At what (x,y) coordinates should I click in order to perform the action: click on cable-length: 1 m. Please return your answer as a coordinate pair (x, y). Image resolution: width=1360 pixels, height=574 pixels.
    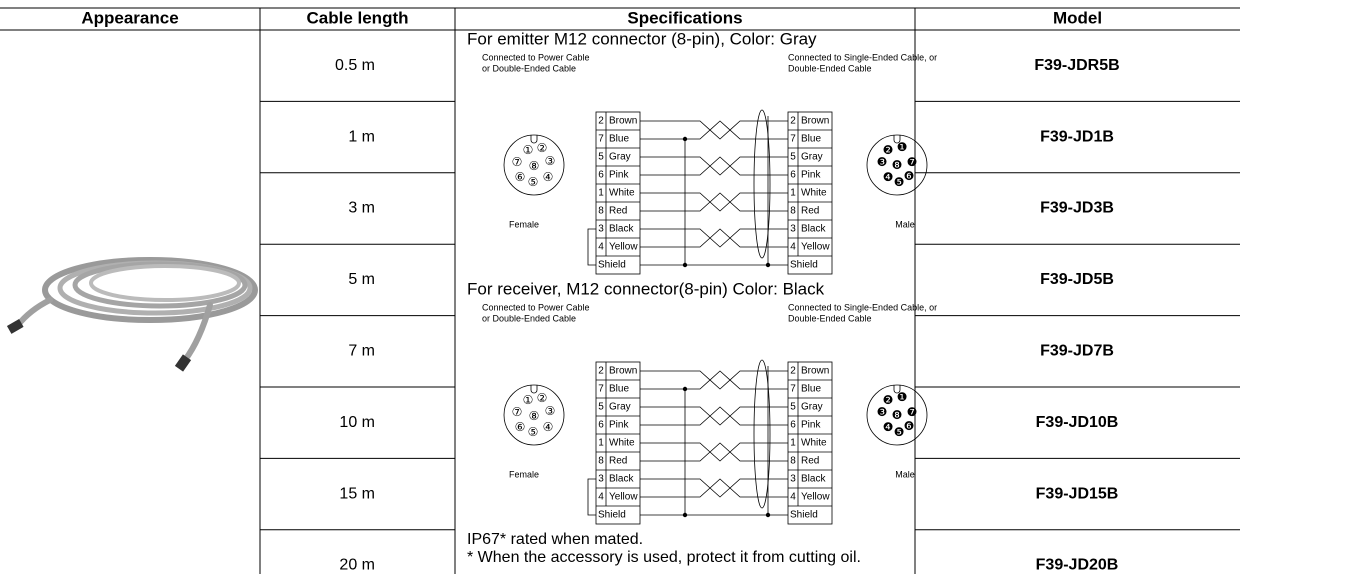
    Looking at the image, I should click on (361, 136).